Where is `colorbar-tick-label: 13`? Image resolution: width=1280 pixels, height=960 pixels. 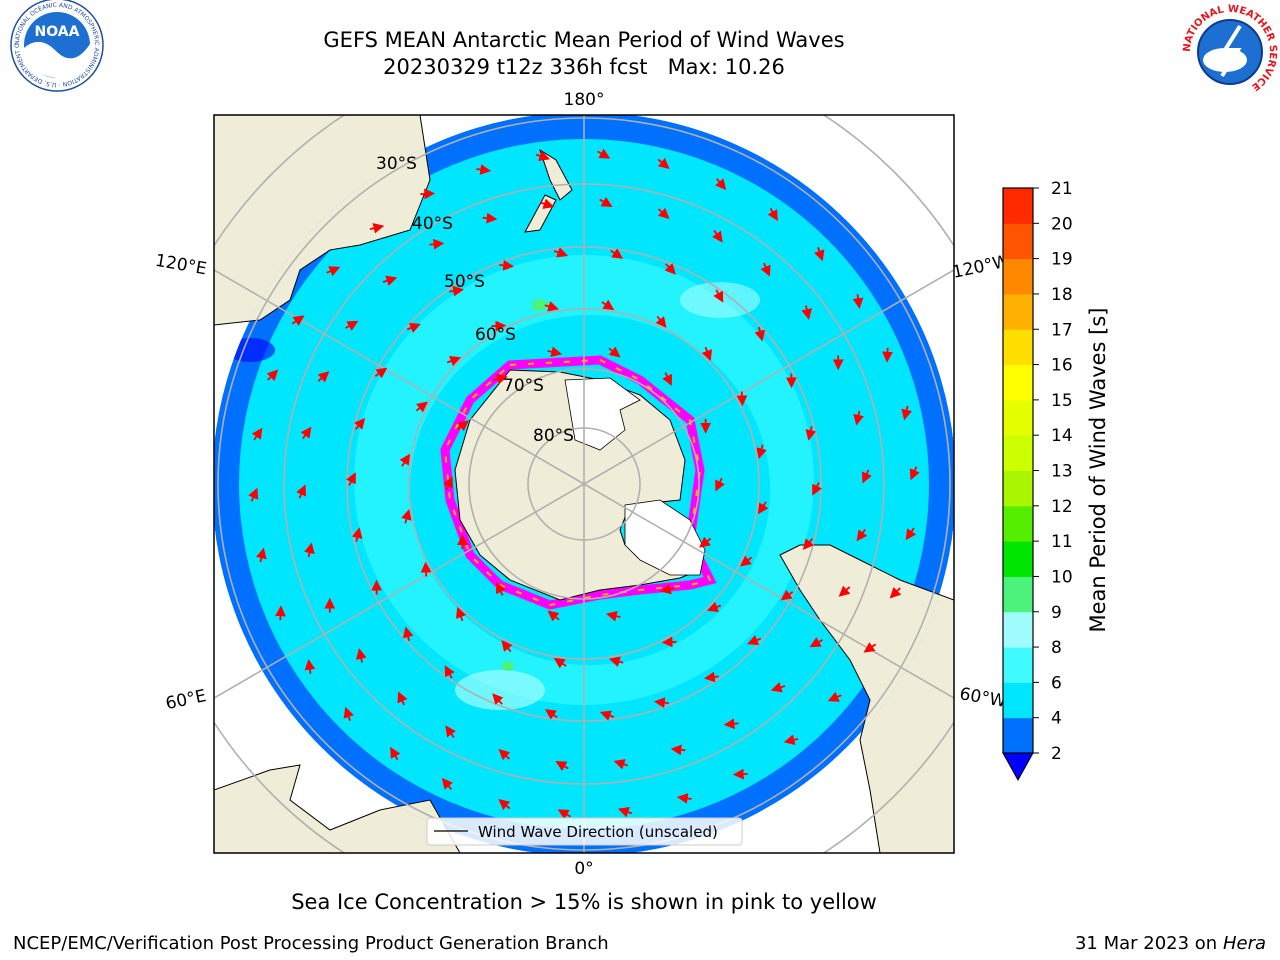
colorbar-tick-label: 13 is located at coordinates (1062, 472).